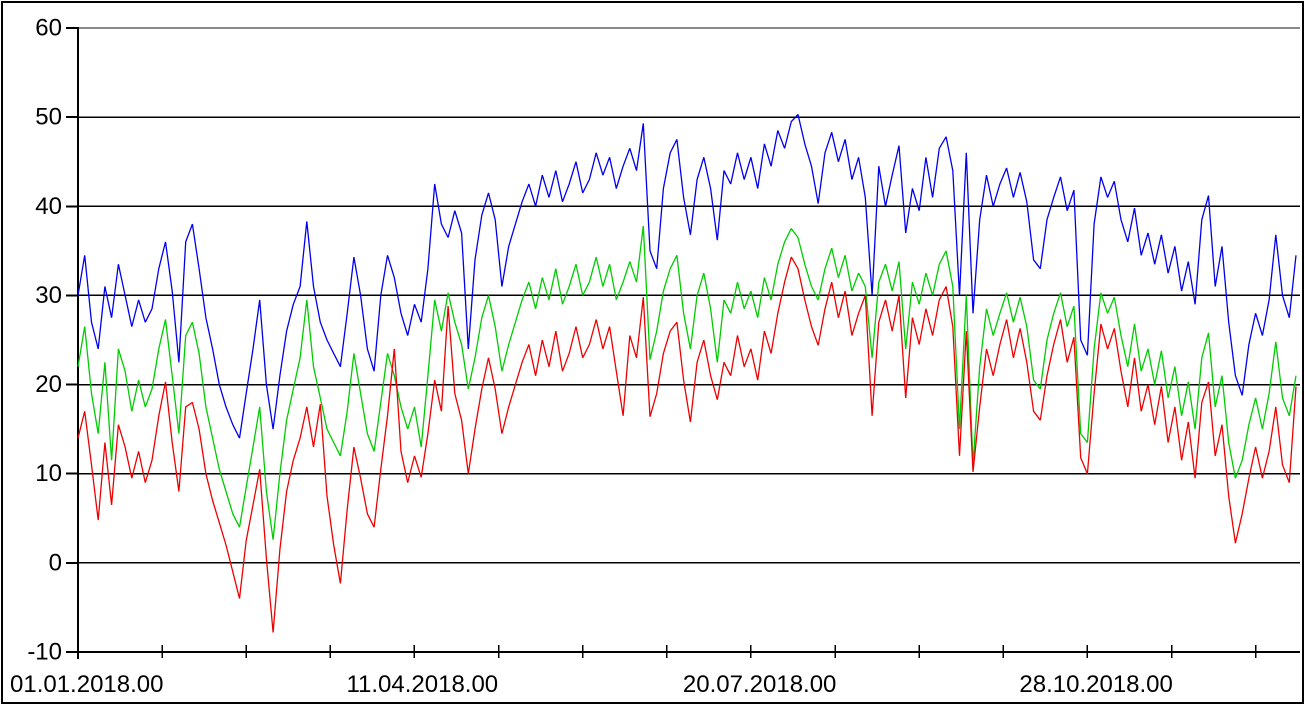 This screenshot has width=1305, height=705. Describe the element at coordinates (759, 684) in the screenshot. I see `x-axis-label: 20.07.2018.00` at that location.